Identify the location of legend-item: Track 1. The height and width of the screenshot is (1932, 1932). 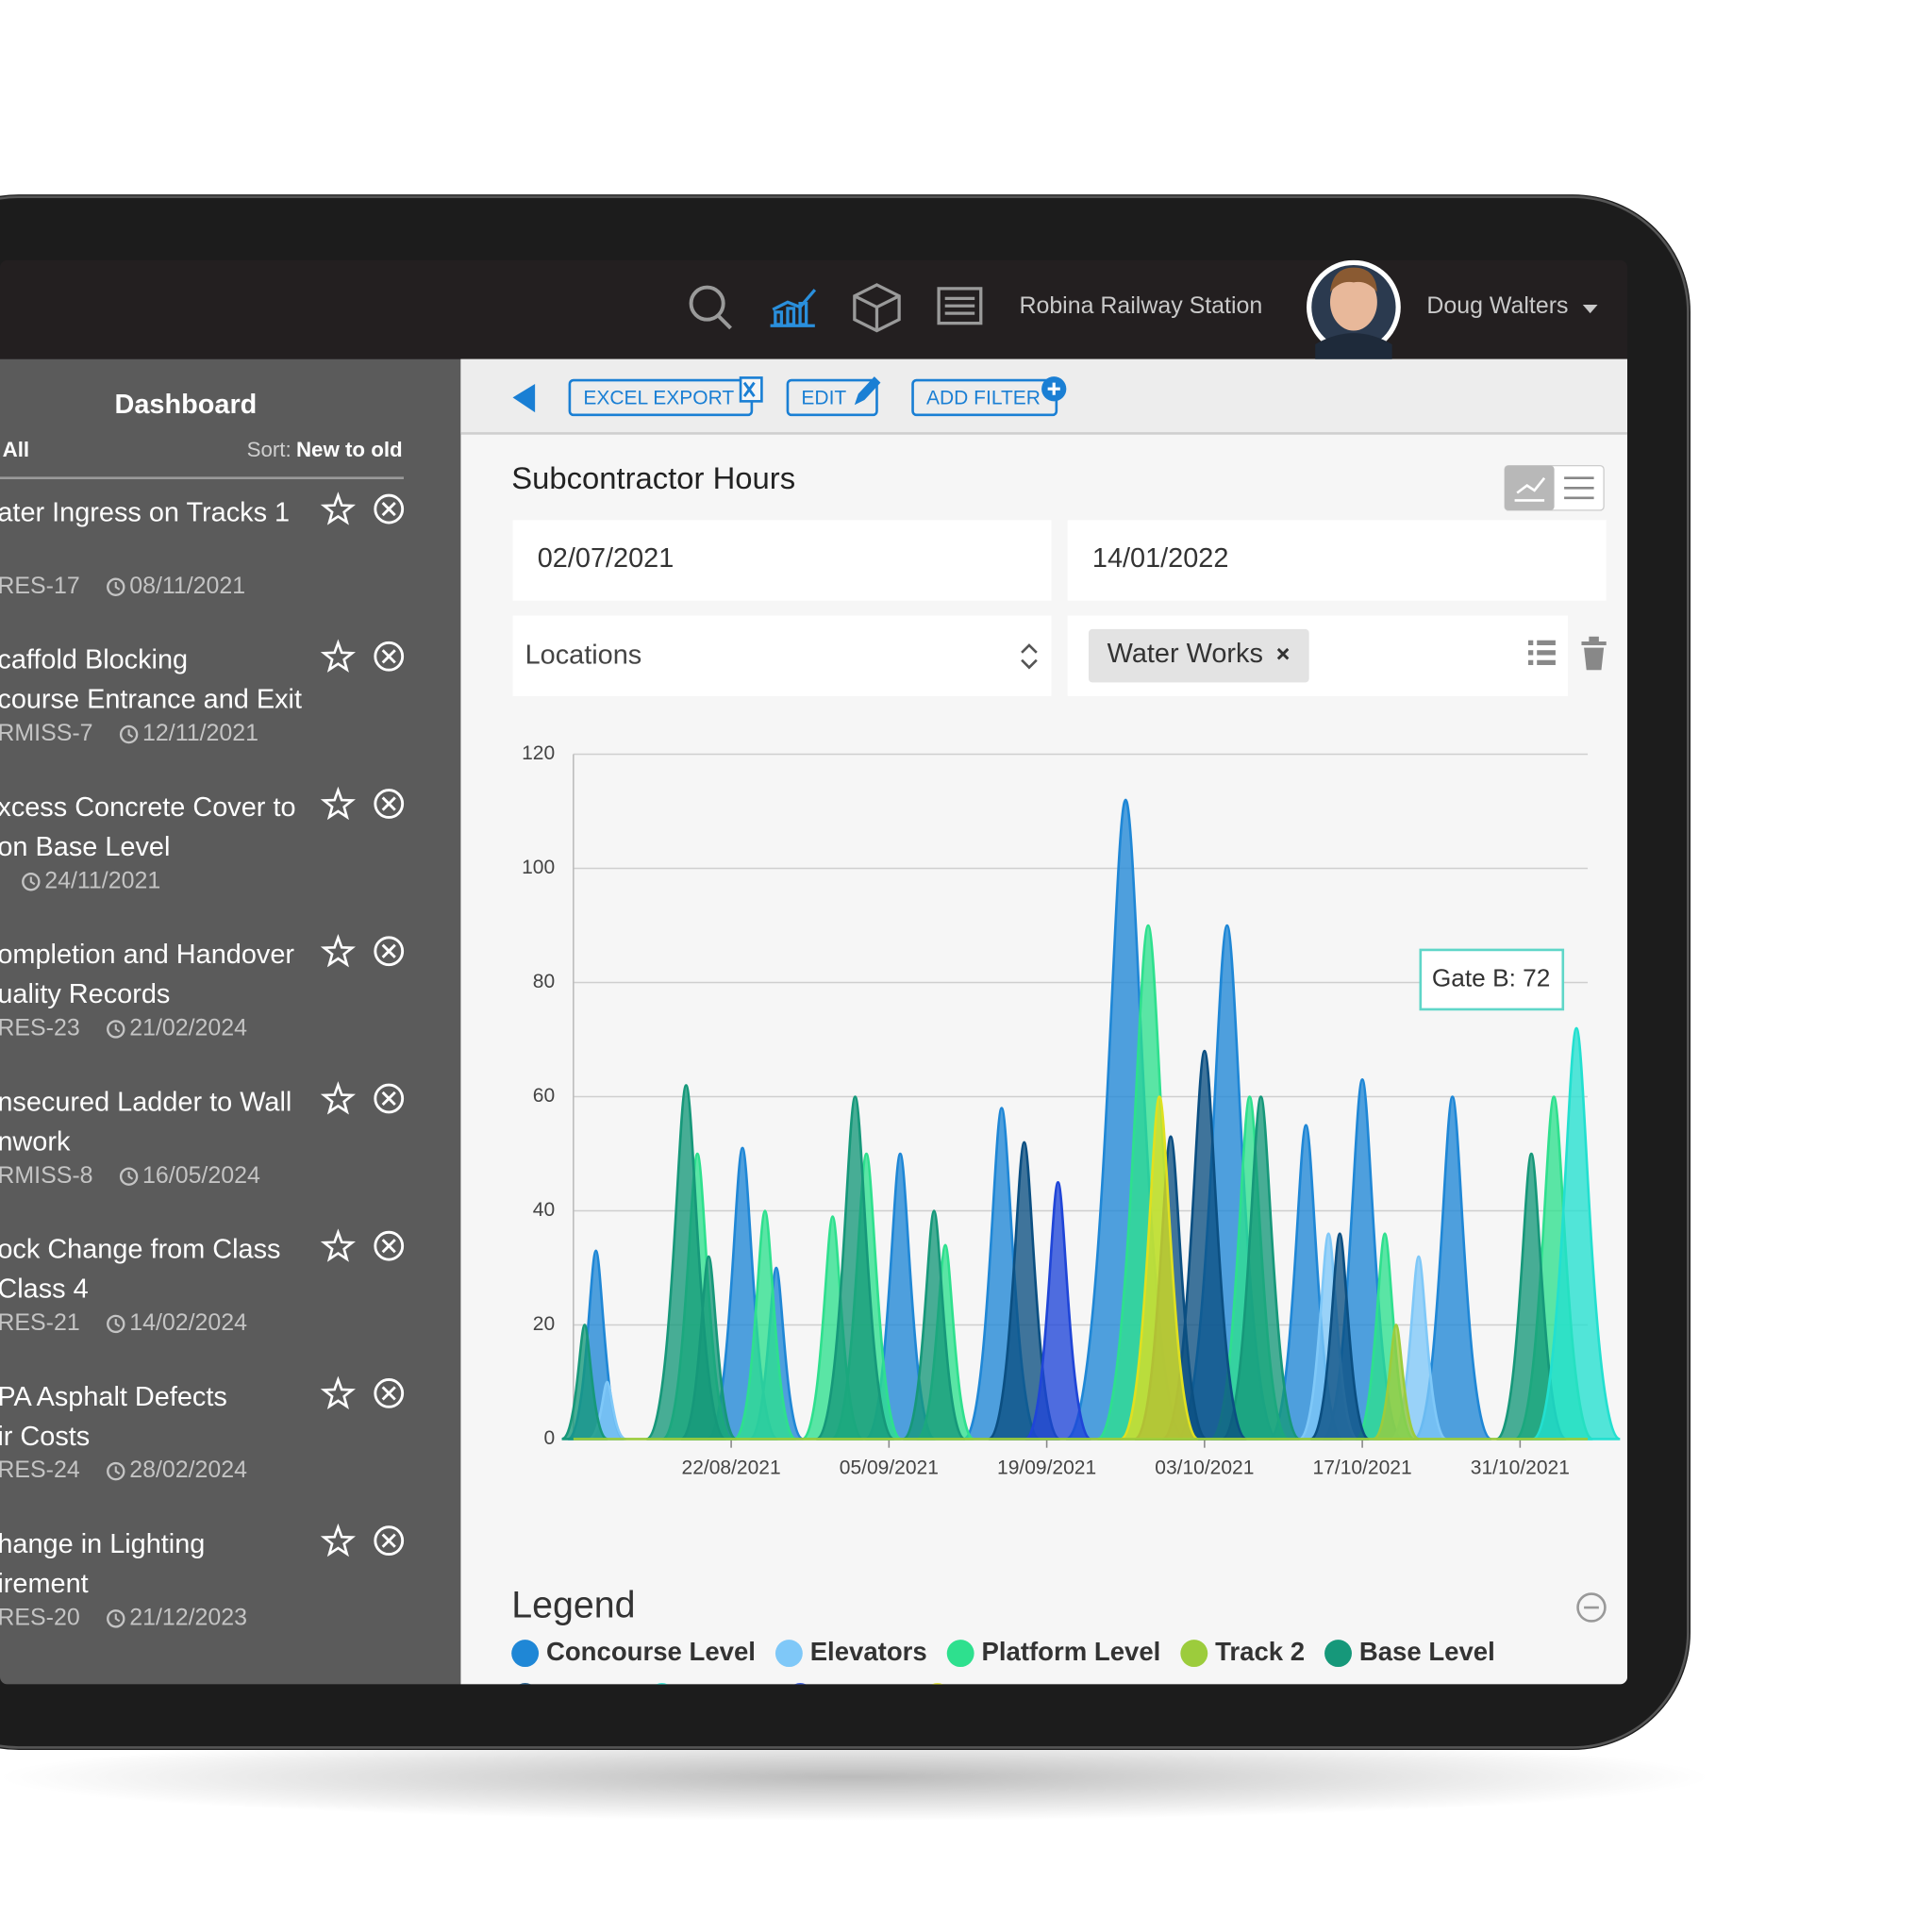
(986, 1695).